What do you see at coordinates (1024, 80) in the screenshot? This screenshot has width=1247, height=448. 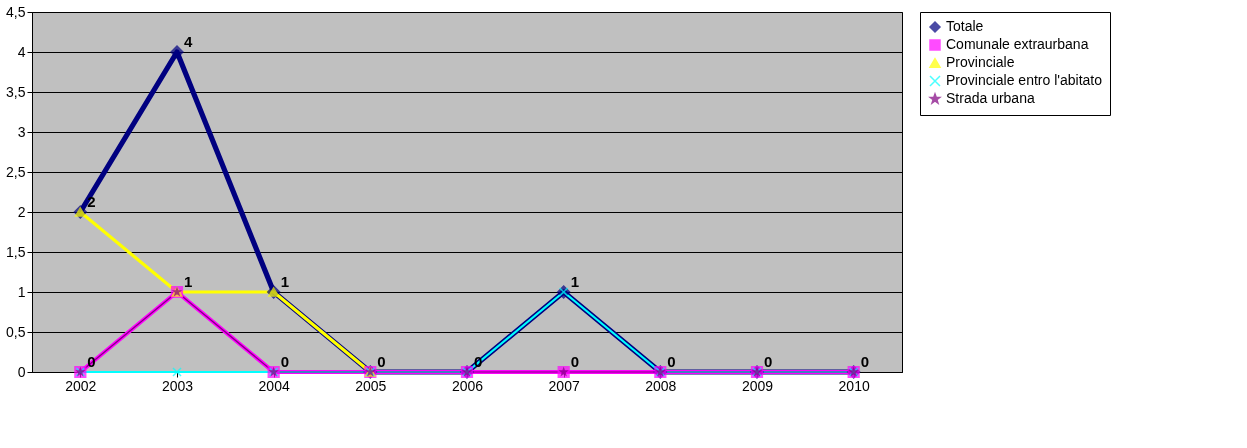 I see `legend-label: Provinciale entro l'abitato` at bounding box center [1024, 80].